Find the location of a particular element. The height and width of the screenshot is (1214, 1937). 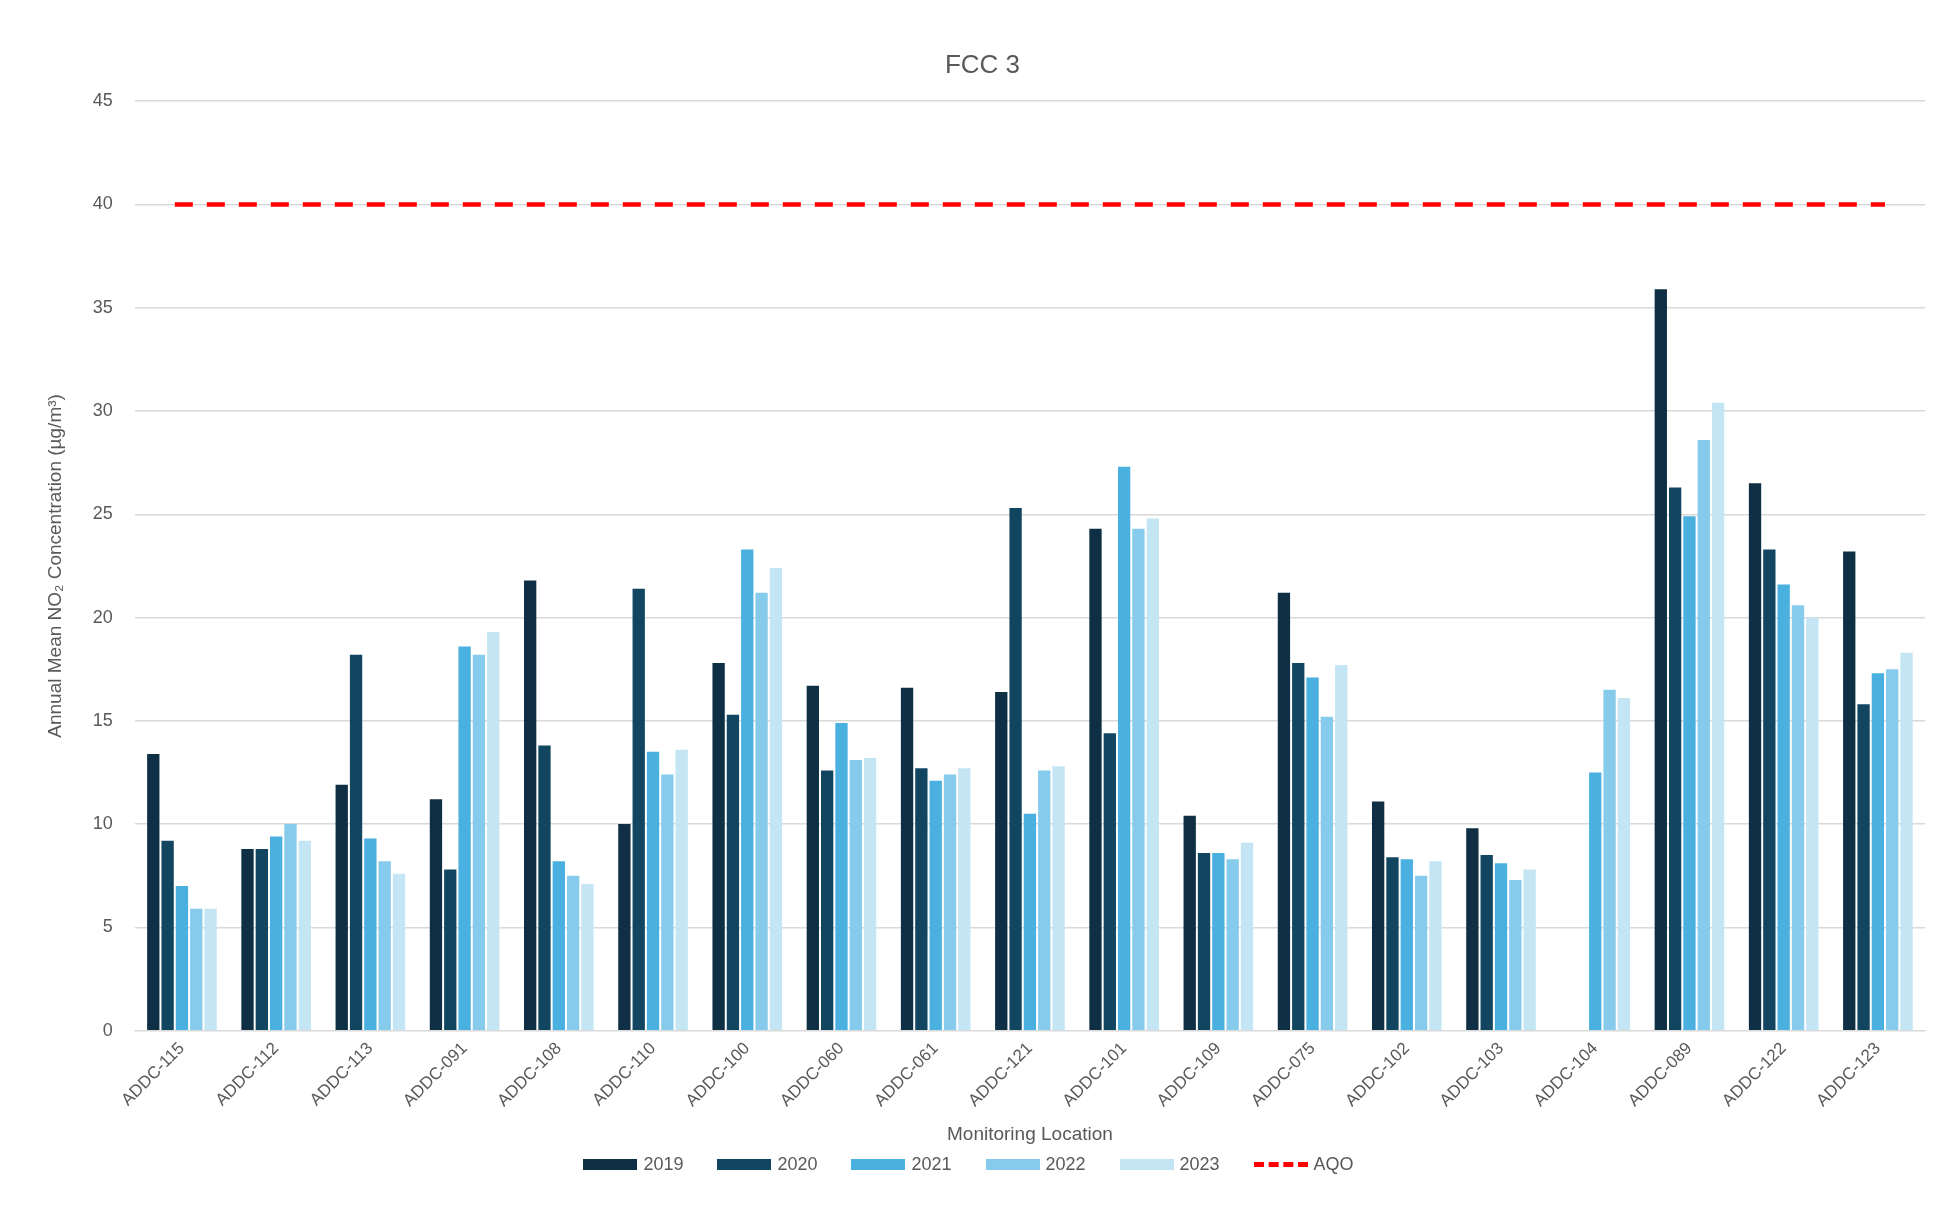

chart-title: FCC 3 is located at coordinates (982, 63).